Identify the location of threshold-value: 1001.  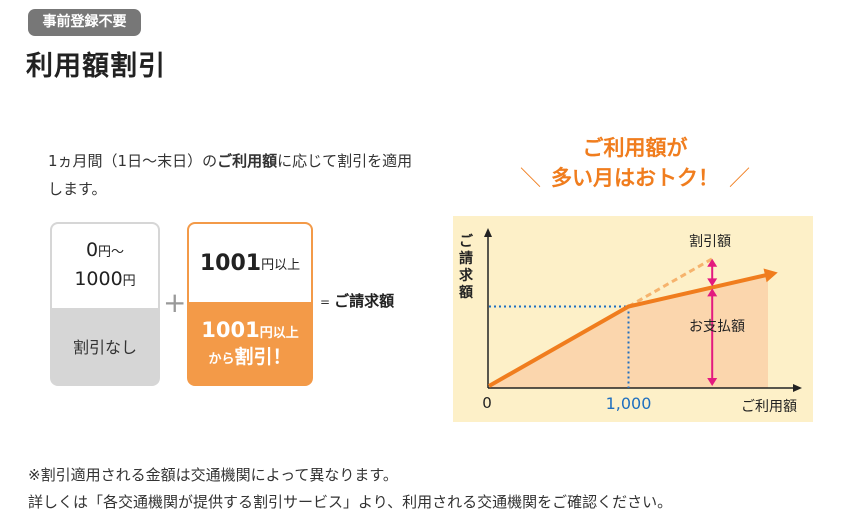
(230, 263).